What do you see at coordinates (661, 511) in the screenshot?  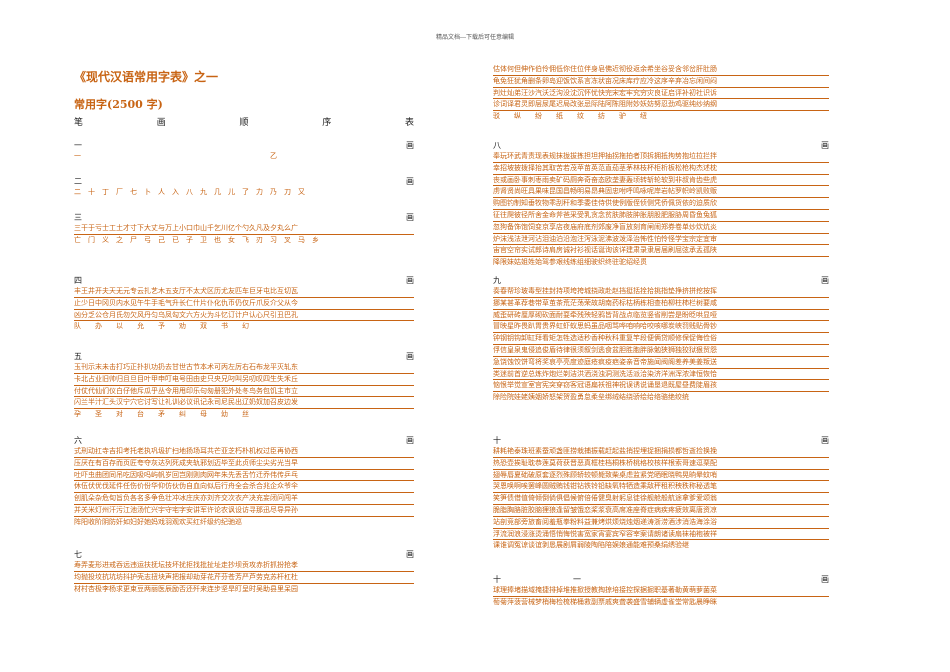 I see `char-line: 脆脂胸胳脏胶脑狸狼逢留皱饿恋桨浆衰高席准座脊症病疾疼疲效离唐资凉` at bounding box center [661, 511].